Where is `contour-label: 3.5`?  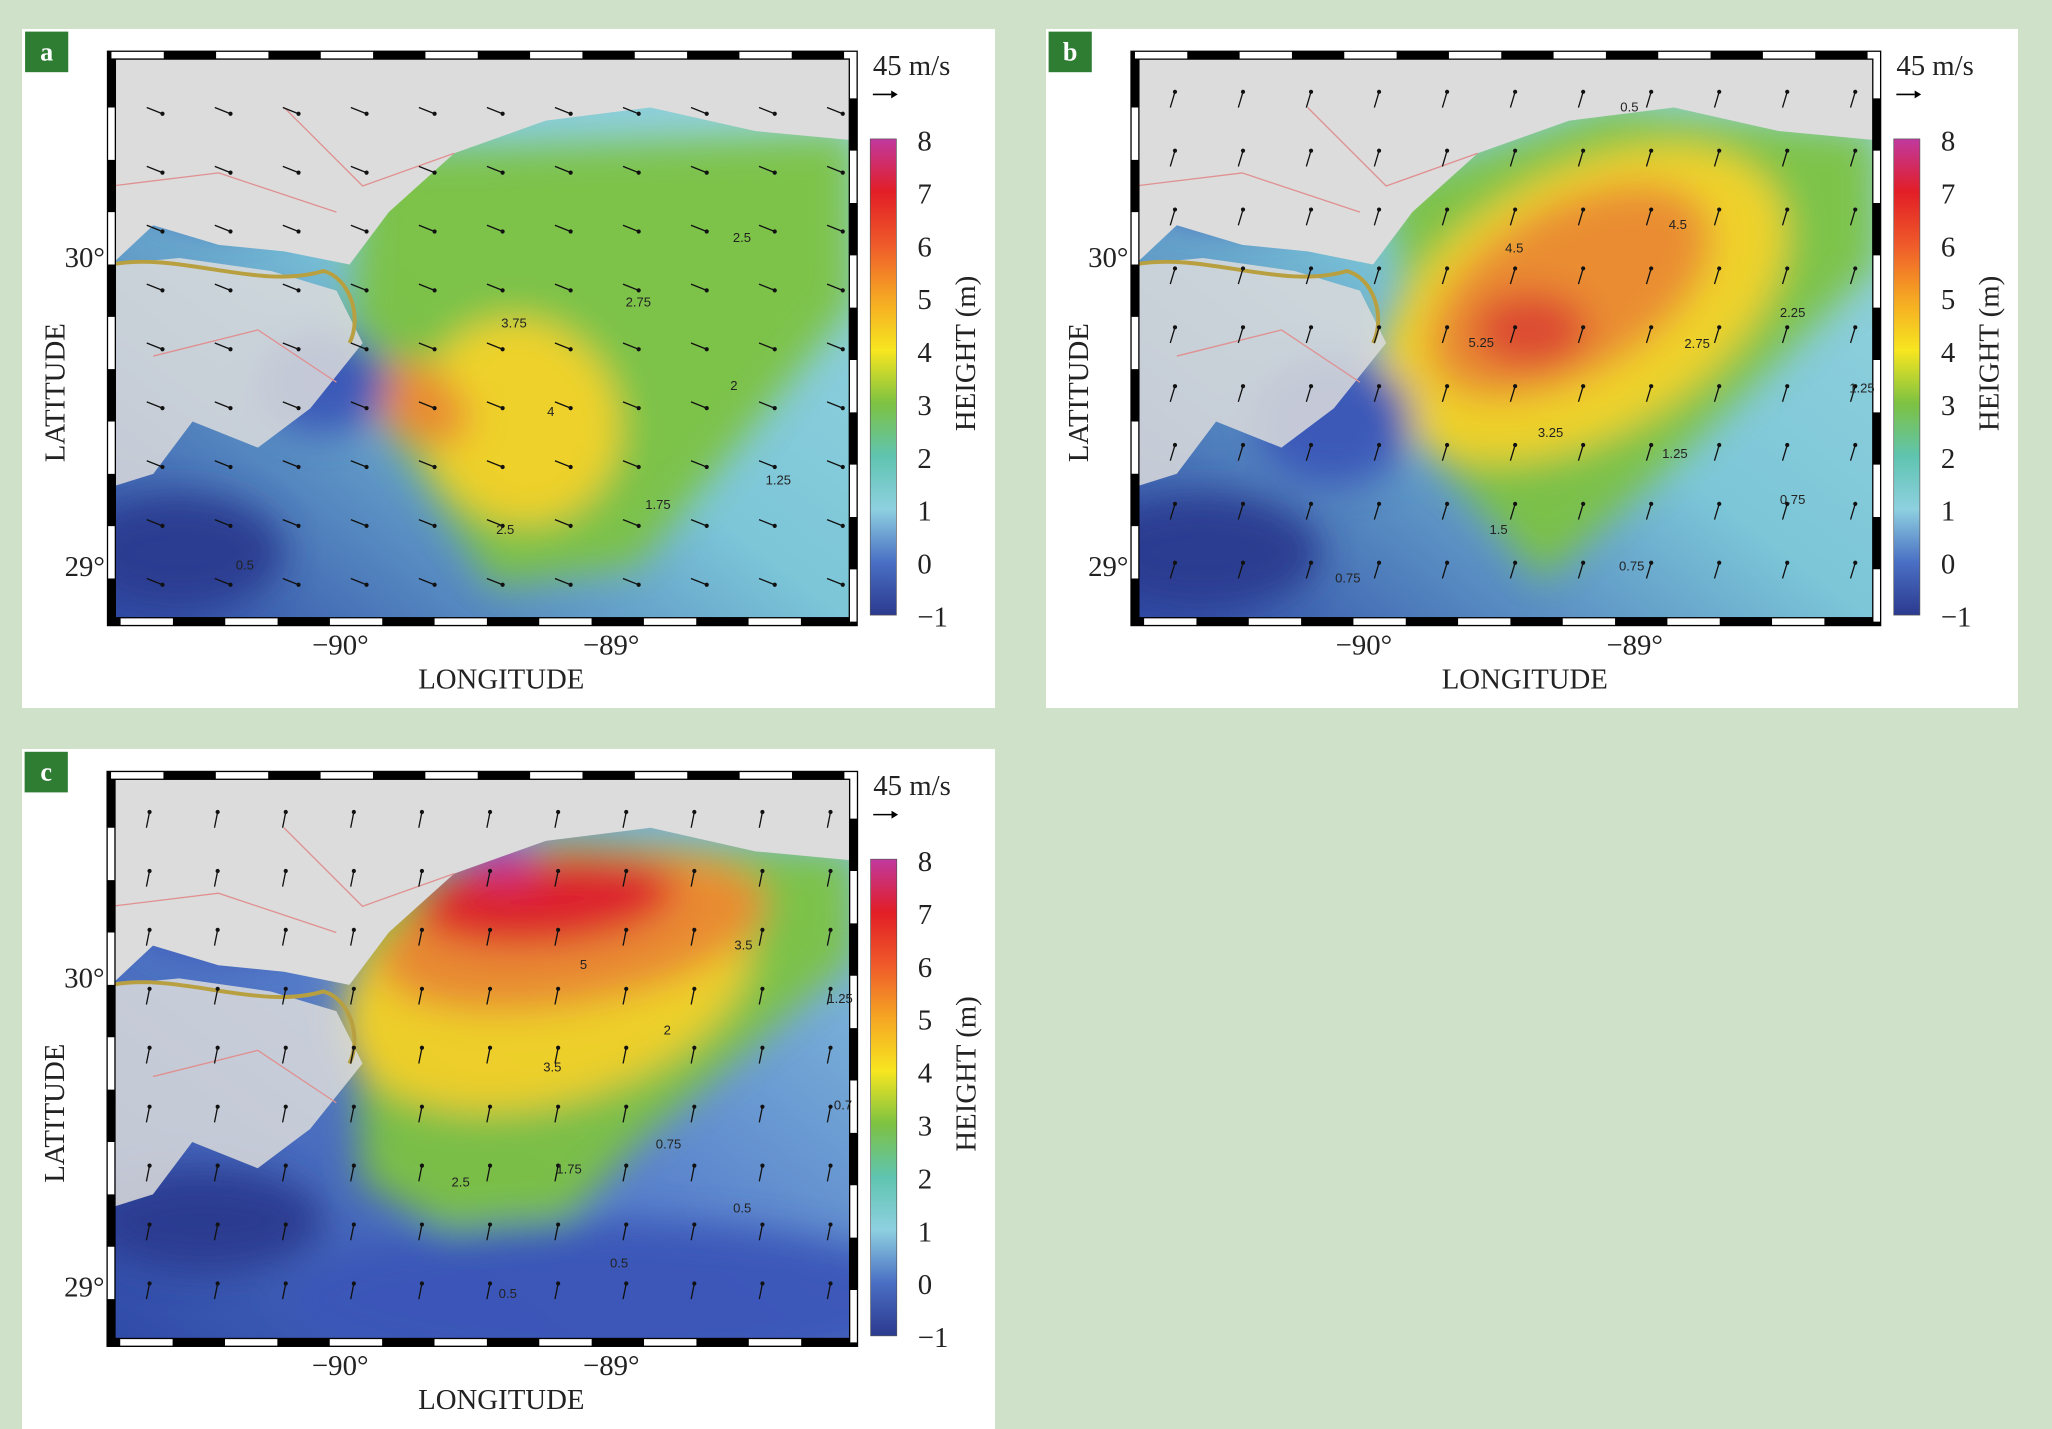 contour-label: 3.5 is located at coordinates (743, 945).